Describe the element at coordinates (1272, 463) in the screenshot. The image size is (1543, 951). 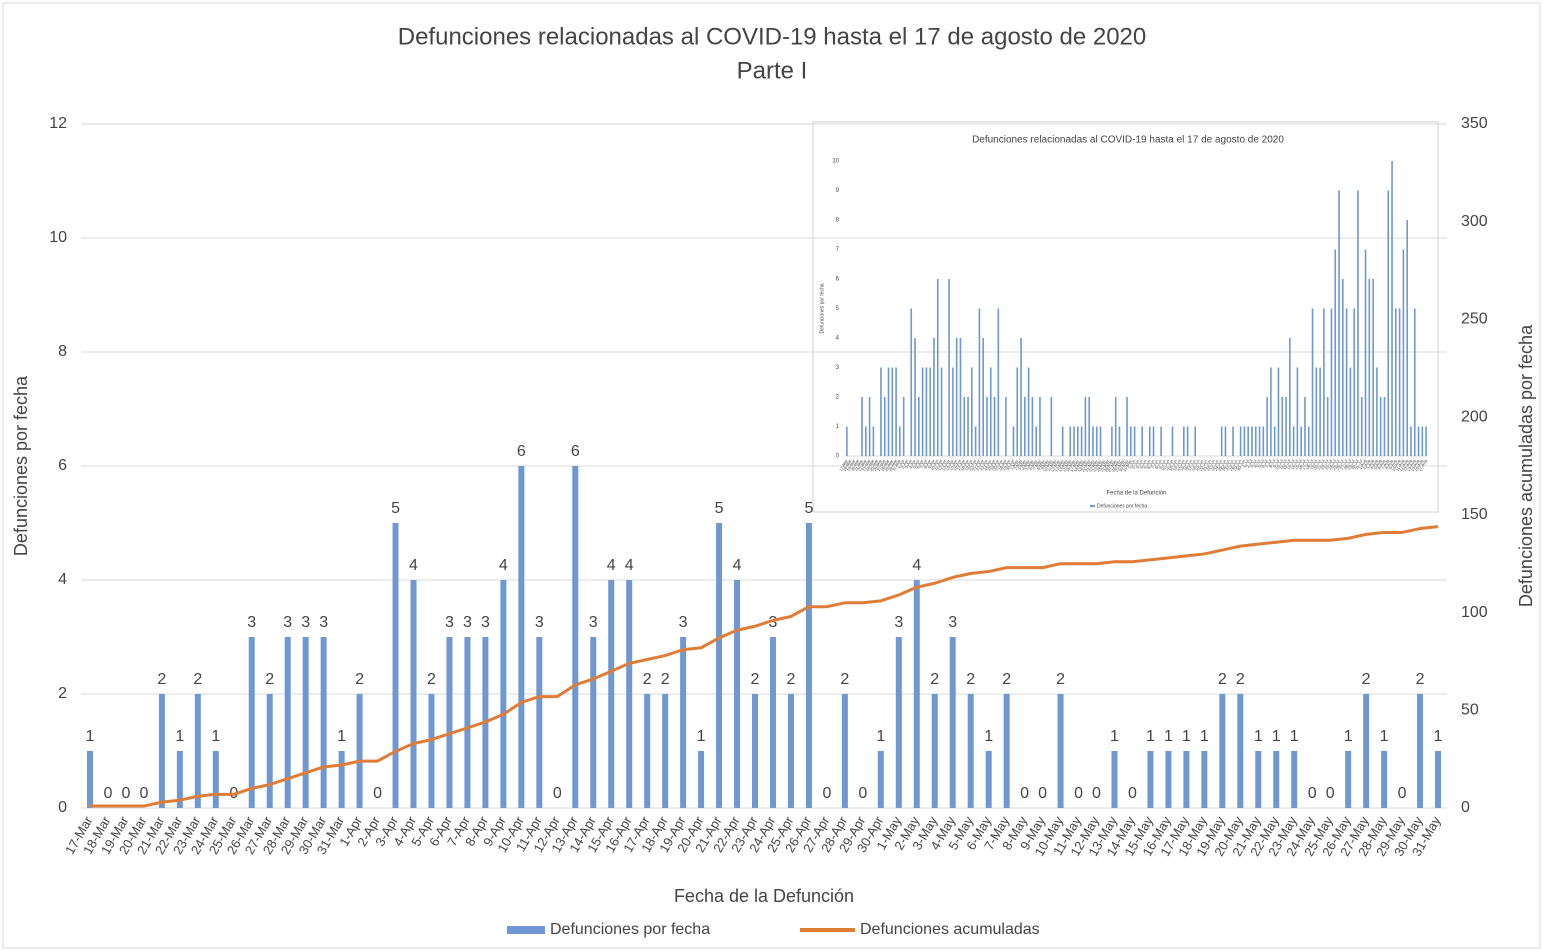
I see `x-tick-label: 8-Jul` at that location.